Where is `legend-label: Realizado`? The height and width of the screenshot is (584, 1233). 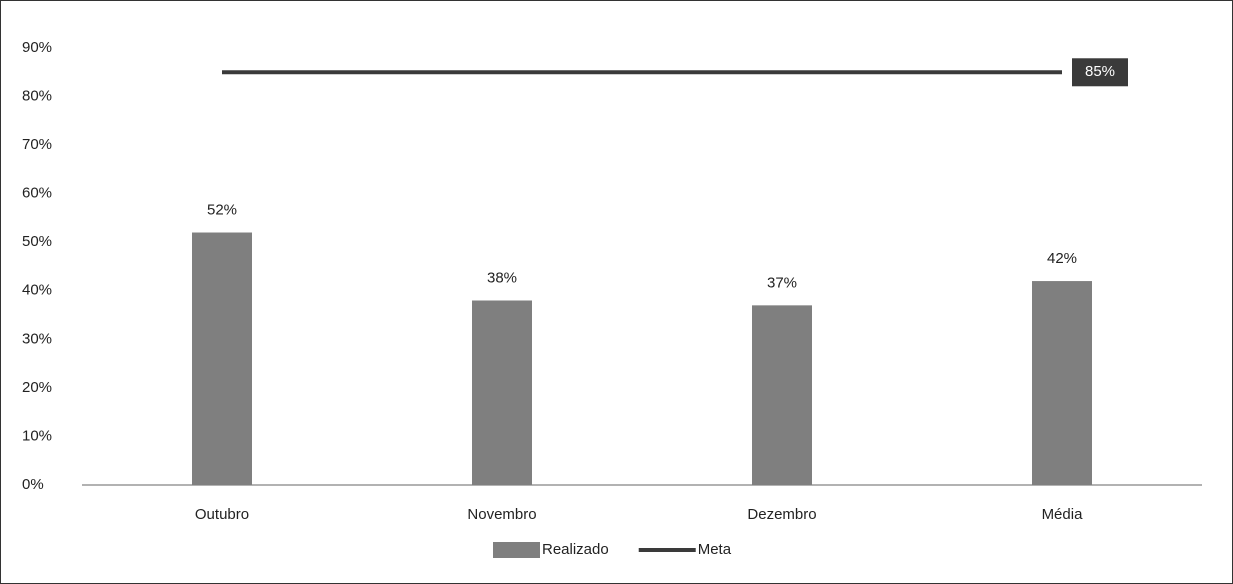 legend-label: Realizado is located at coordinates (575, 549).